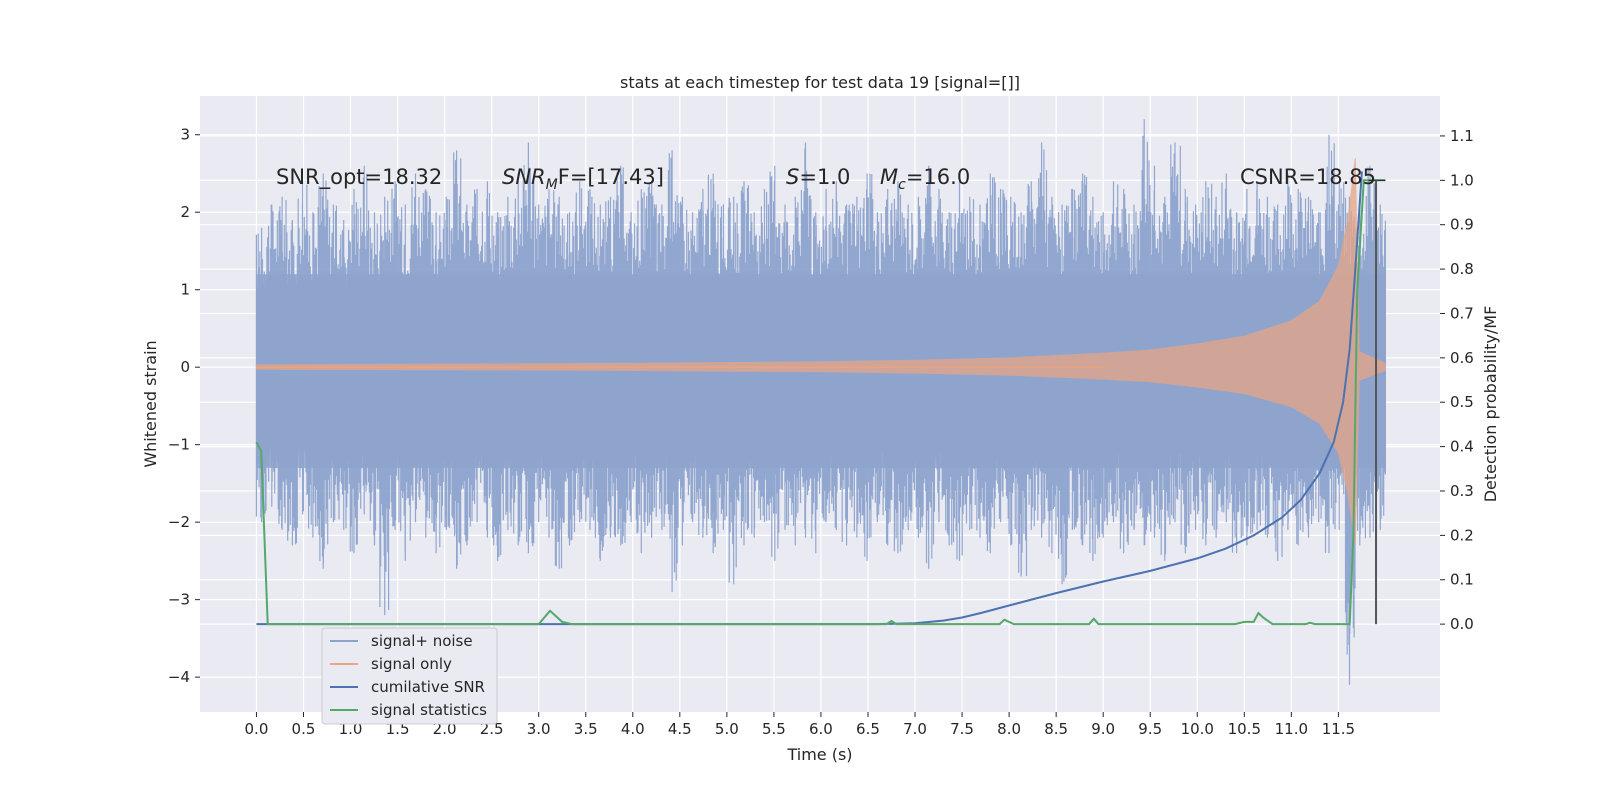 This screenshot has width=1600, height=800. What do you see at coordinates (1462, 136) in the screenshot?
I see `y2-tick-label: 1.1` at bounding box center [1462, 136].